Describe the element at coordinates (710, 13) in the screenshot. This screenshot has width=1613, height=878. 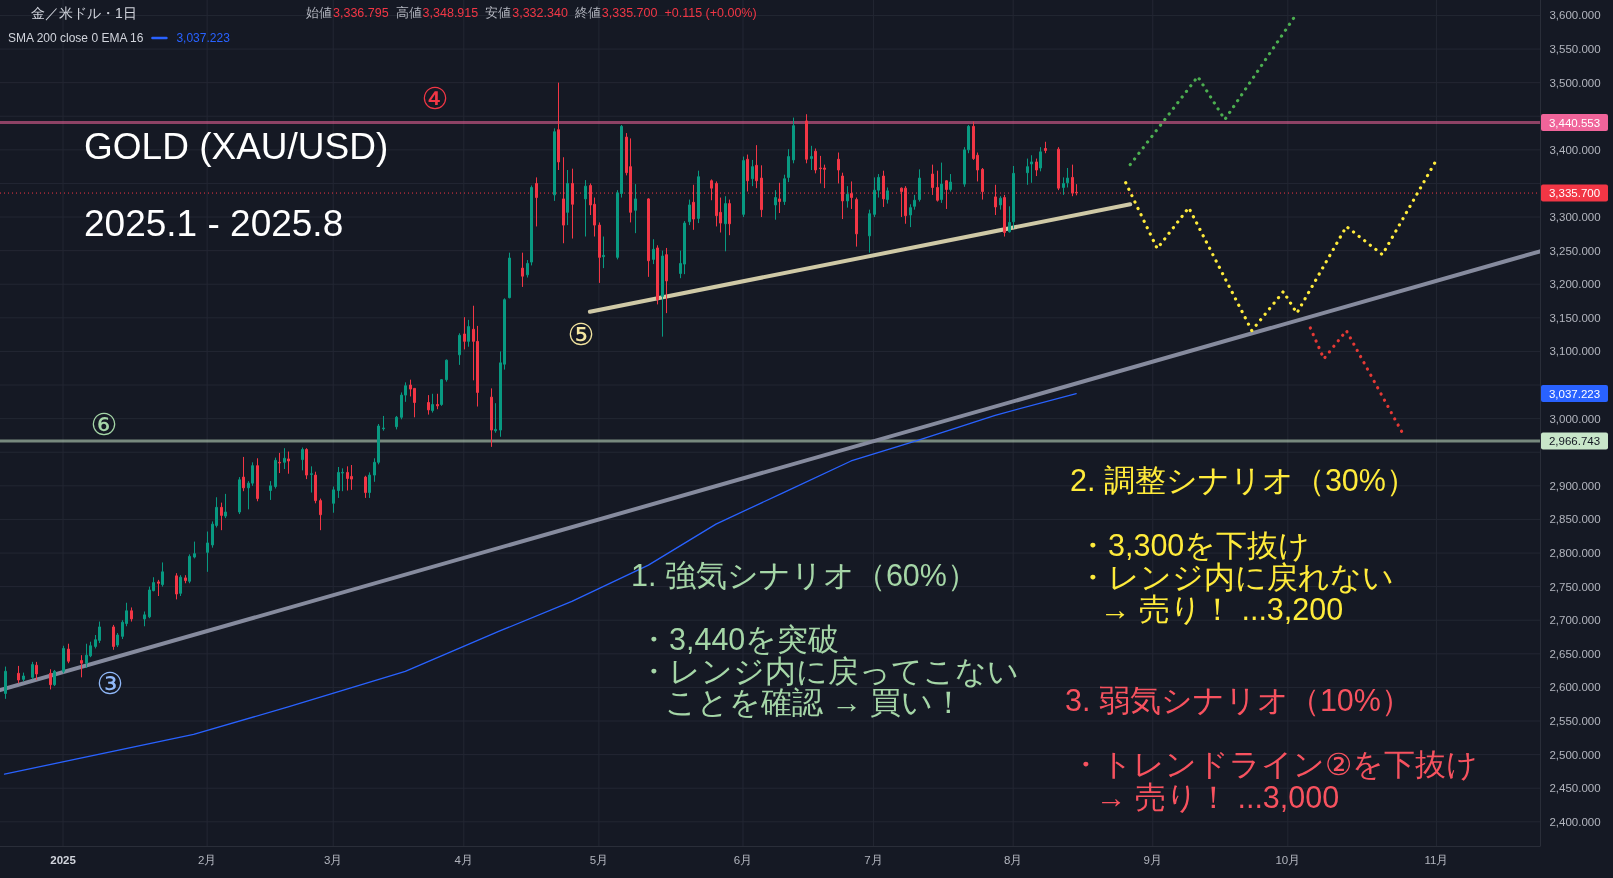
I see `annotation: +0.115 (+0.00%)` at that location.